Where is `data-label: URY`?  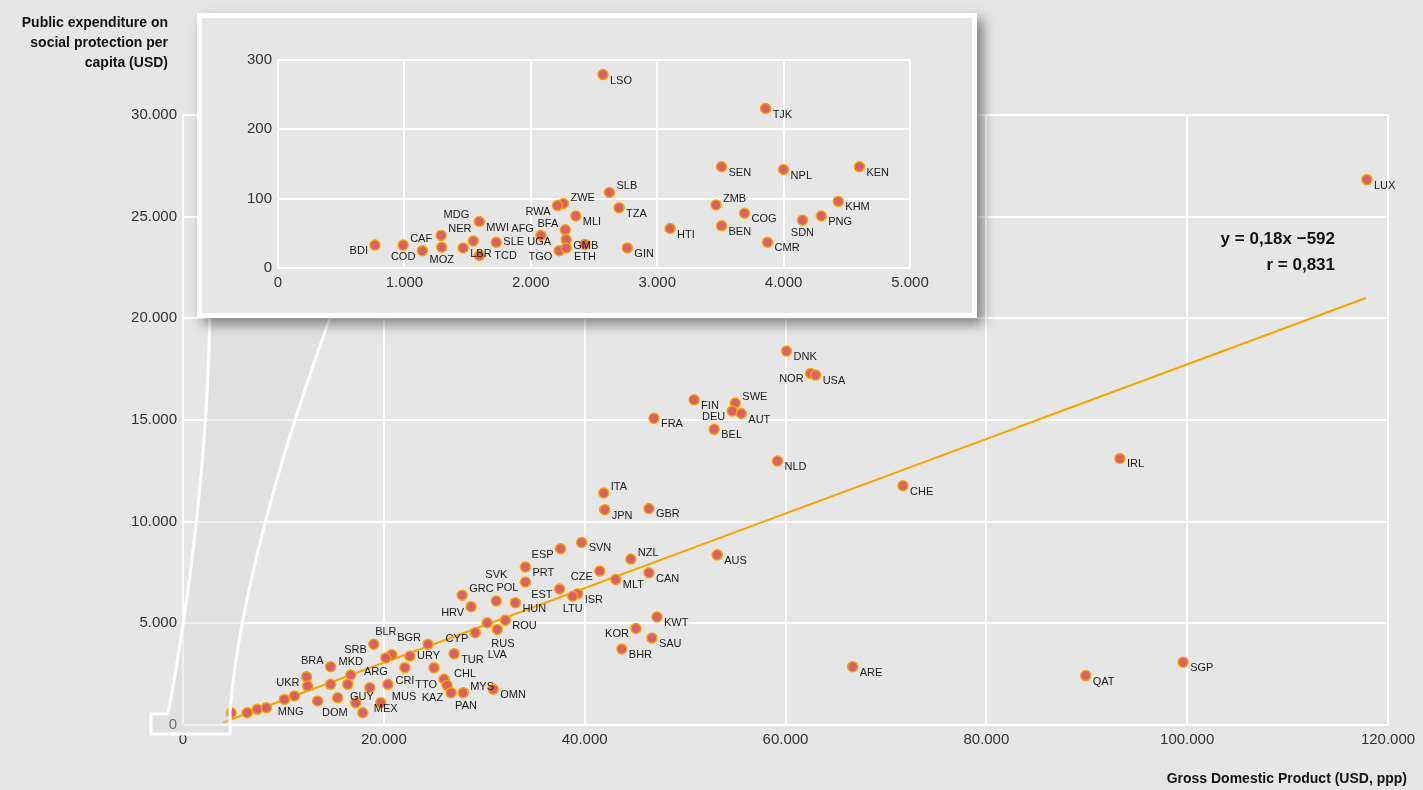
data-label: URY is located at coordinates (428, 655).